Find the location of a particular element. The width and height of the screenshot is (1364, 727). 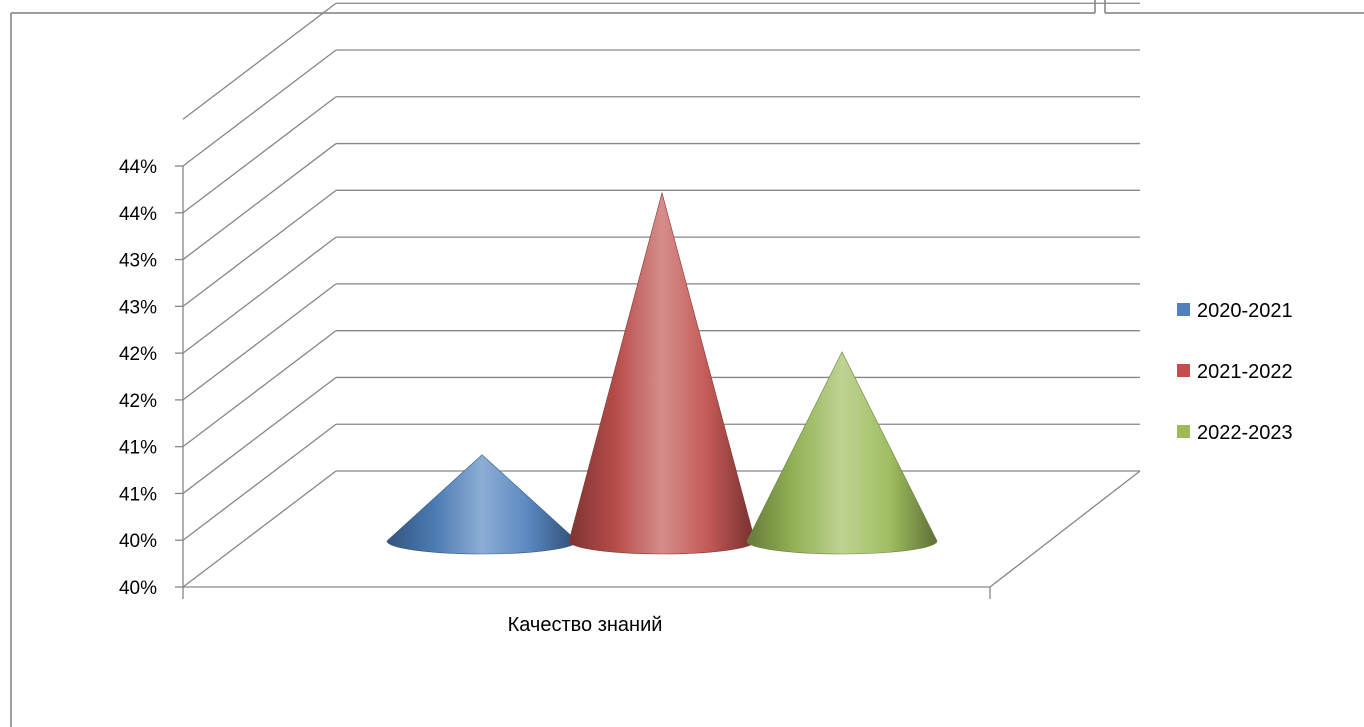

x-axis-category-labels: Качество знаний is located at coordinates (585, 625).